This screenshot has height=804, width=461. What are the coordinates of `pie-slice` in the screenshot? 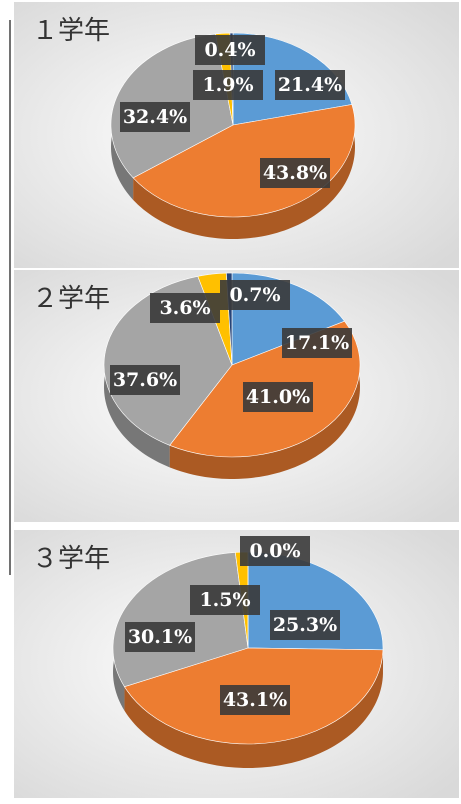 It's located at (244, 161).